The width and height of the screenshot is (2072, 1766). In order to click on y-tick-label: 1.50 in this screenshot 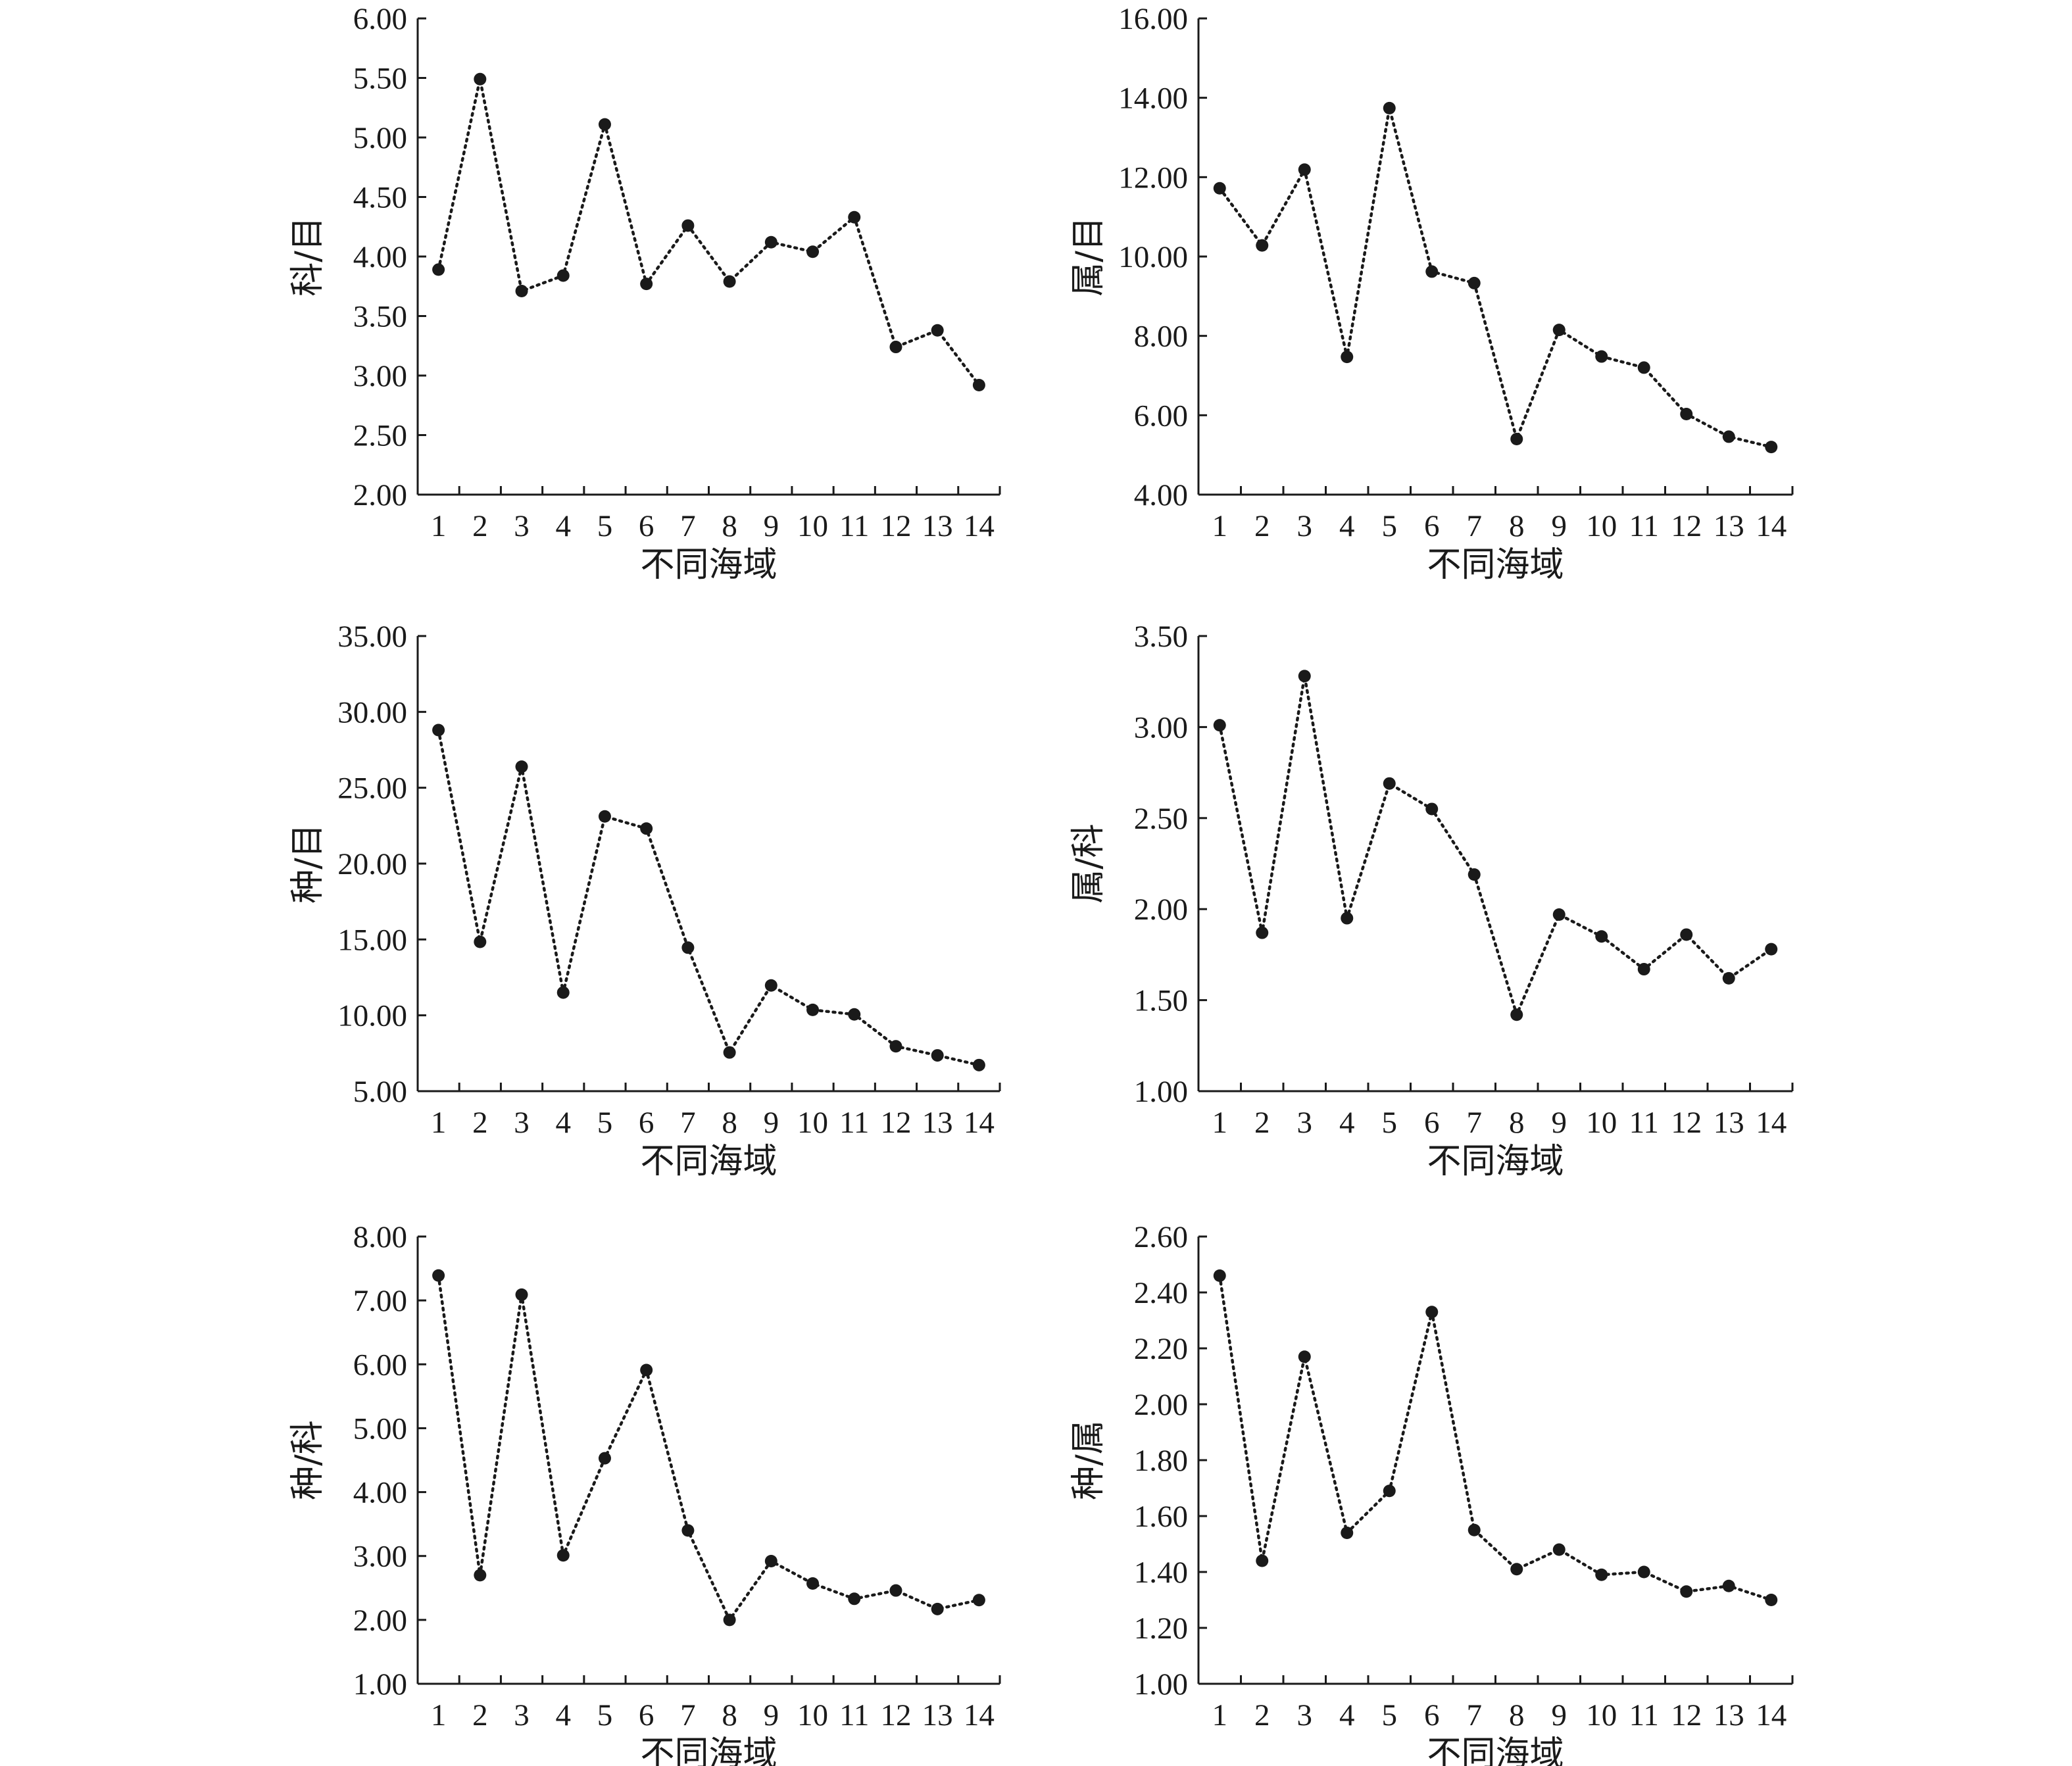, I will do `click(1161, 1001)`.